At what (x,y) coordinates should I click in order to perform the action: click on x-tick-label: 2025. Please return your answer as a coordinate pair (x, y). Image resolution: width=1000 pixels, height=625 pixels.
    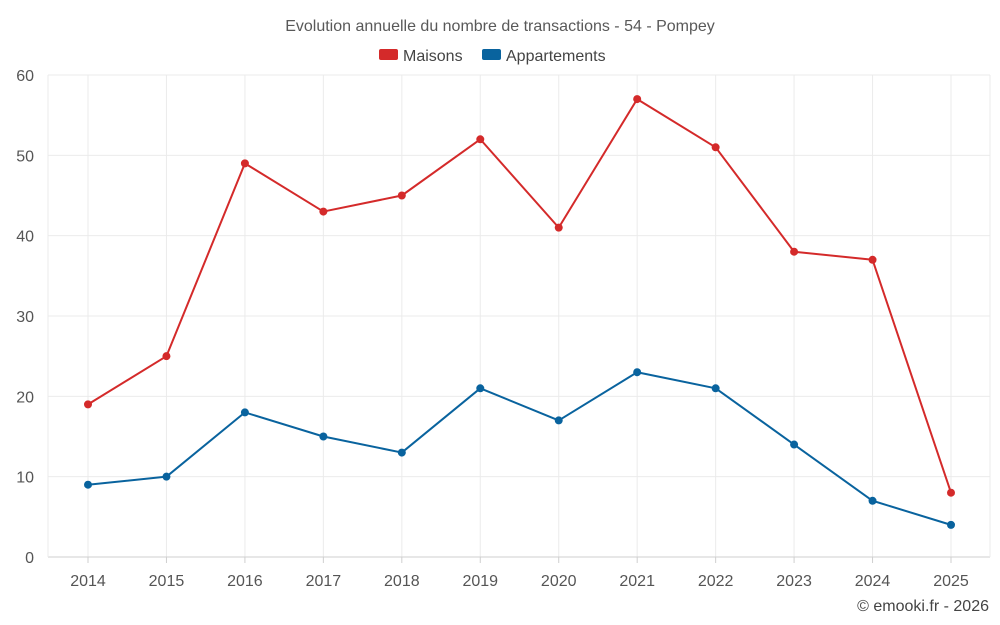
    Looking at the image, I should click on (951, 581).